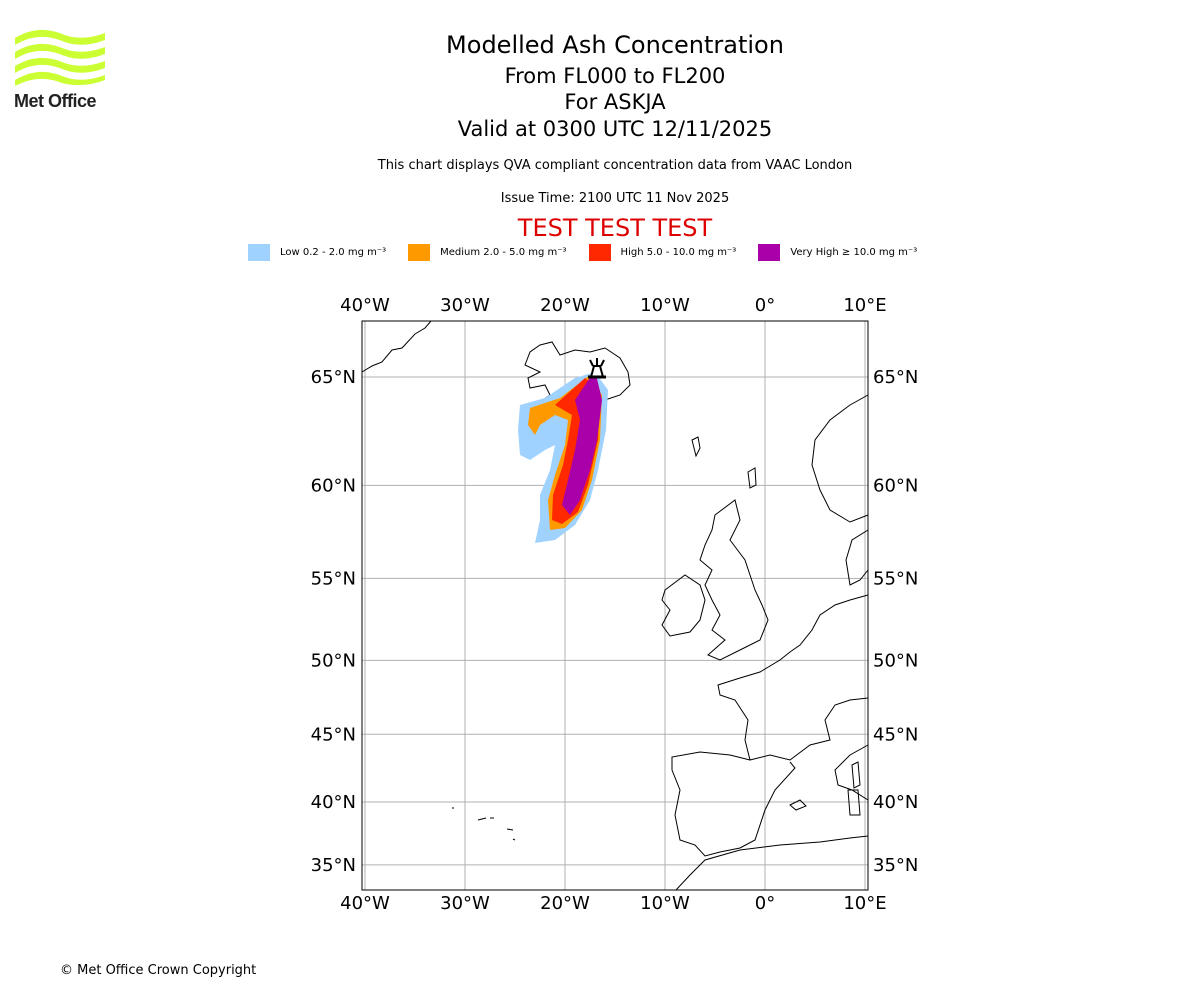 The height and width of the screenshot is (1000, 1200). What do you see at coordinates (840, 458) in the screenshot?
I see `coast-norway` at bounding box center [840, 458].